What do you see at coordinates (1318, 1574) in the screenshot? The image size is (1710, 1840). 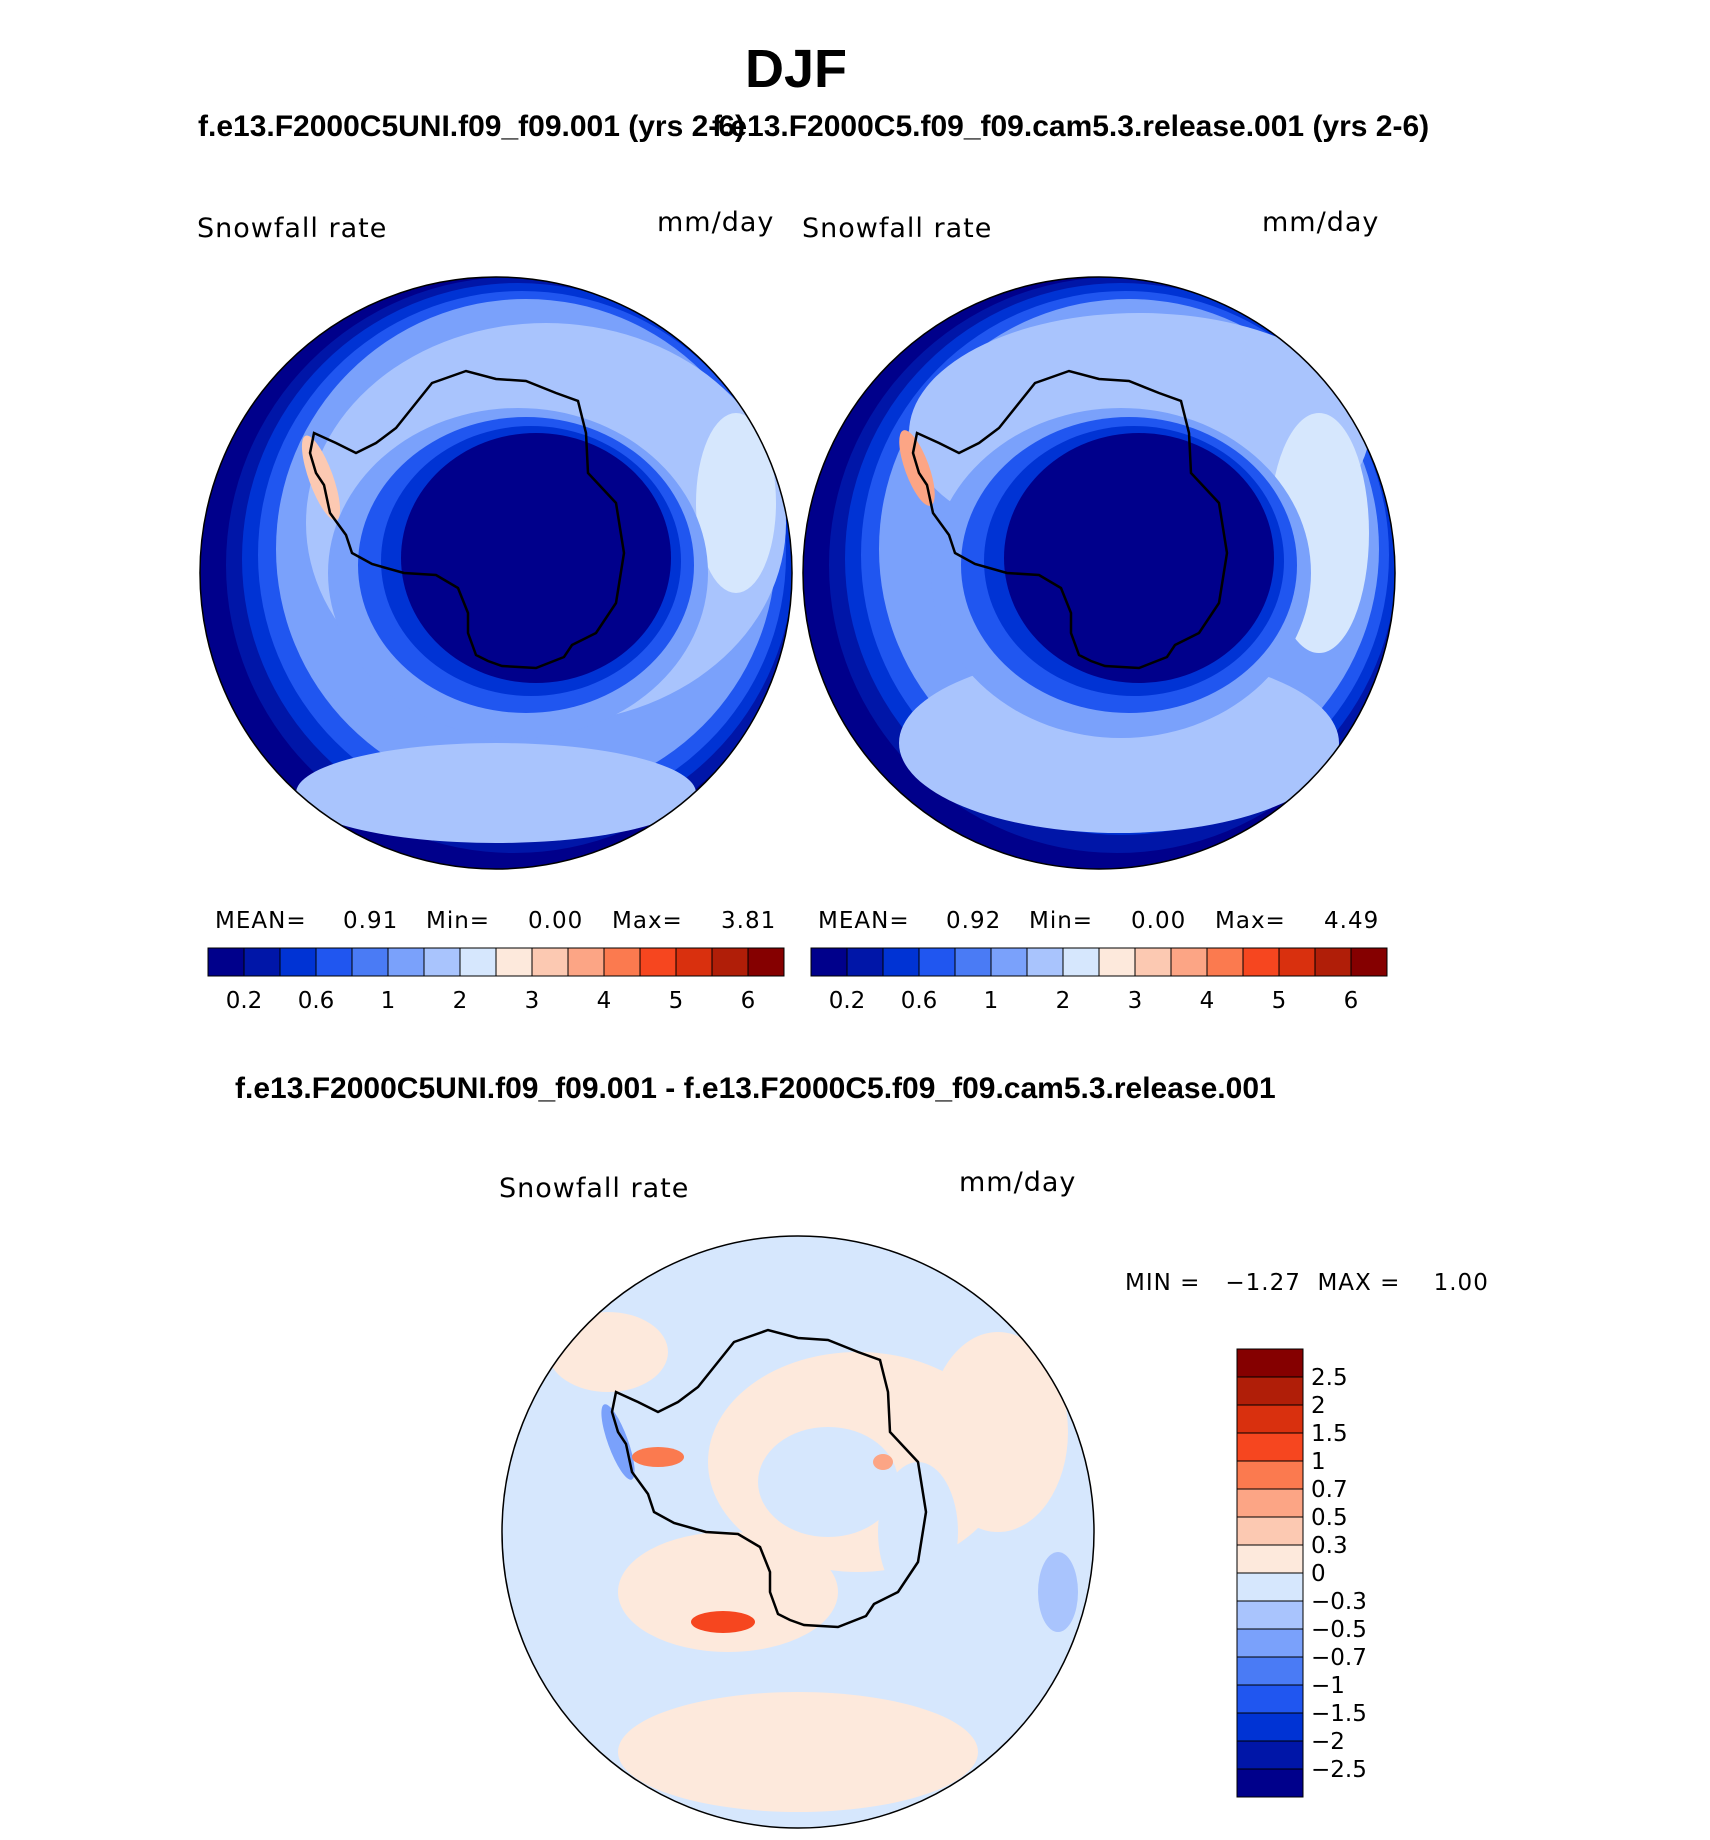 I see `colorbar-diff-tick-label: 0` at bounding box center [1318, 1574].